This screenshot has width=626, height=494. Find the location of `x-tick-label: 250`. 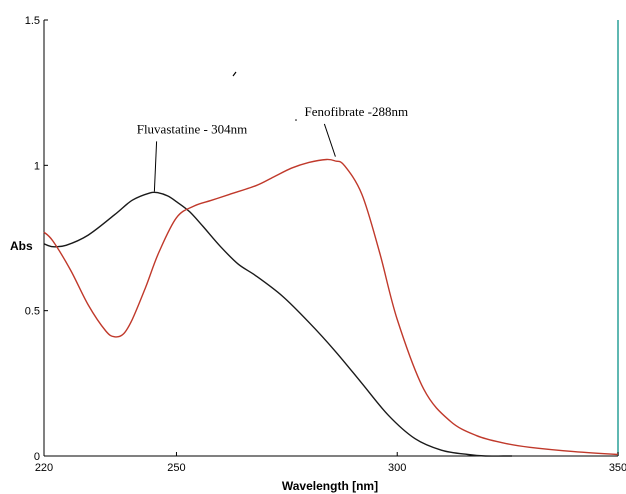

x-tick-label: 250 is located at coordinates (176, 468).